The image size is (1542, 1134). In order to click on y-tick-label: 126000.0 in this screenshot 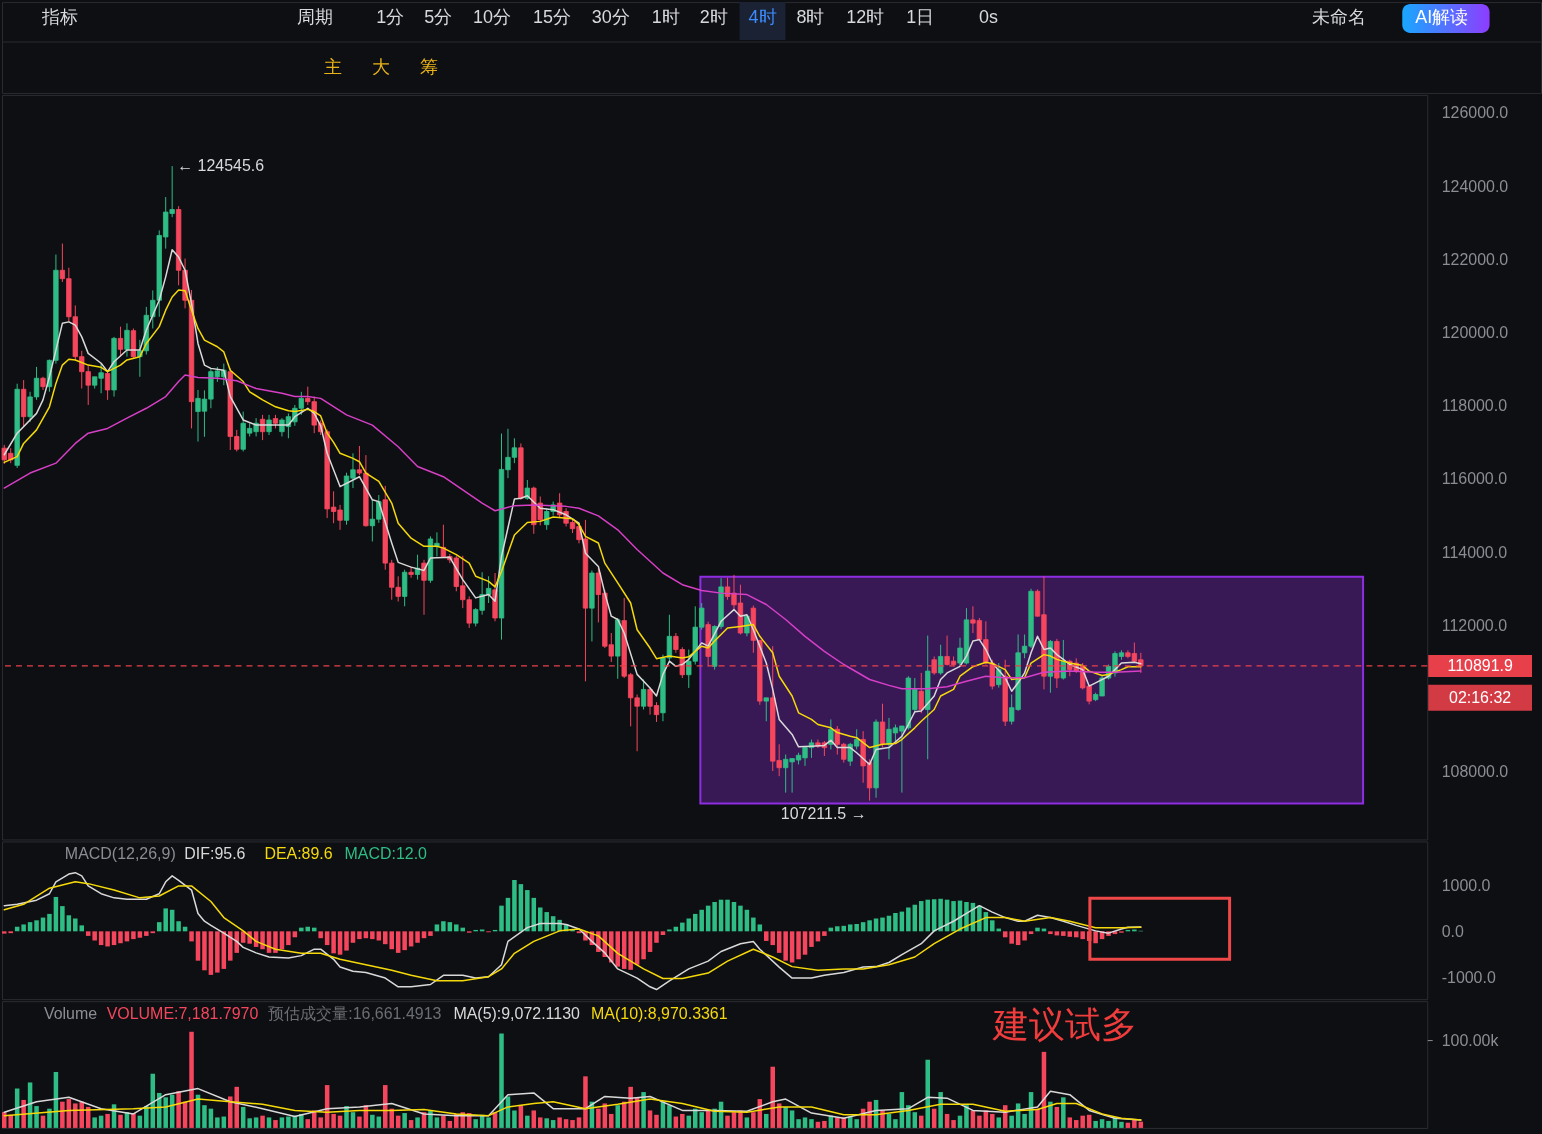, I will do `click(1475, 113)`.